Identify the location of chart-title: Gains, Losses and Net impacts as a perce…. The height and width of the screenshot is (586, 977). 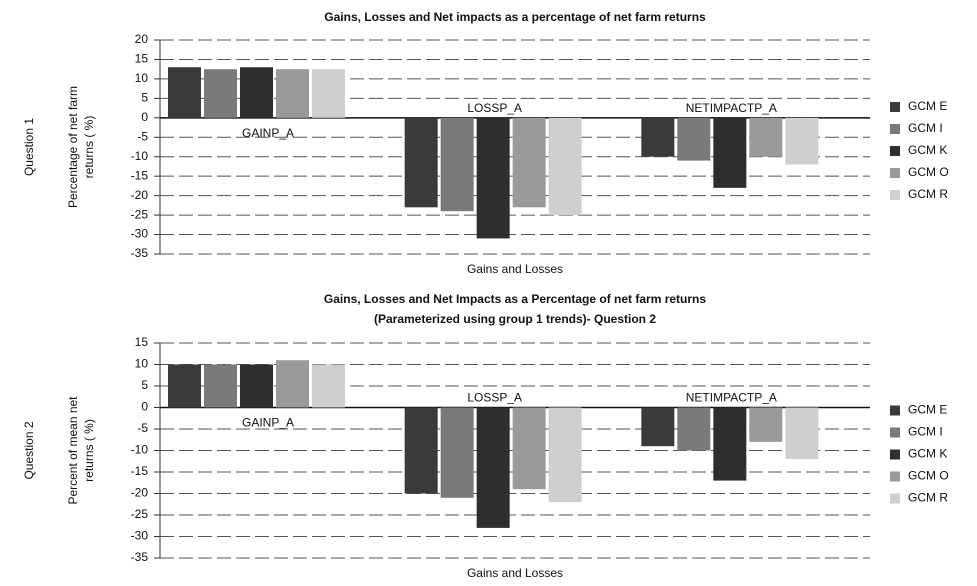
(515, 17).